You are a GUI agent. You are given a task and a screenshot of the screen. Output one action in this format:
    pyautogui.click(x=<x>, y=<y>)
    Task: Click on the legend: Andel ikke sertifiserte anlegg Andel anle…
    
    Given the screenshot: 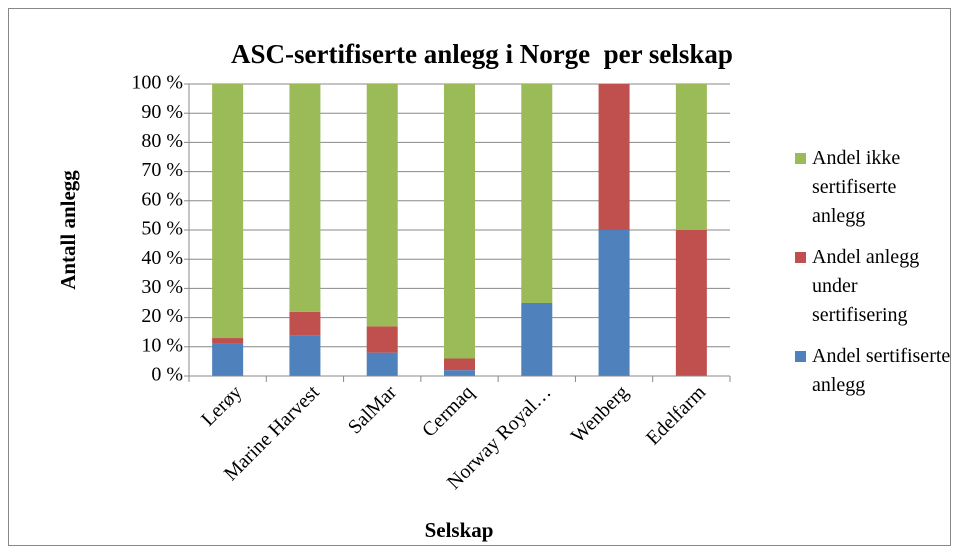 What is the action you would take?
    pyautogui.click(x=875, y=272)
    